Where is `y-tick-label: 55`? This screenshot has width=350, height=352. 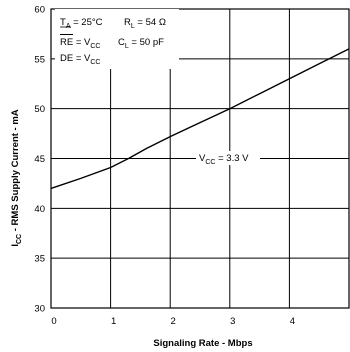 y-tick-label: 55 is located at coordinates (39, 59).